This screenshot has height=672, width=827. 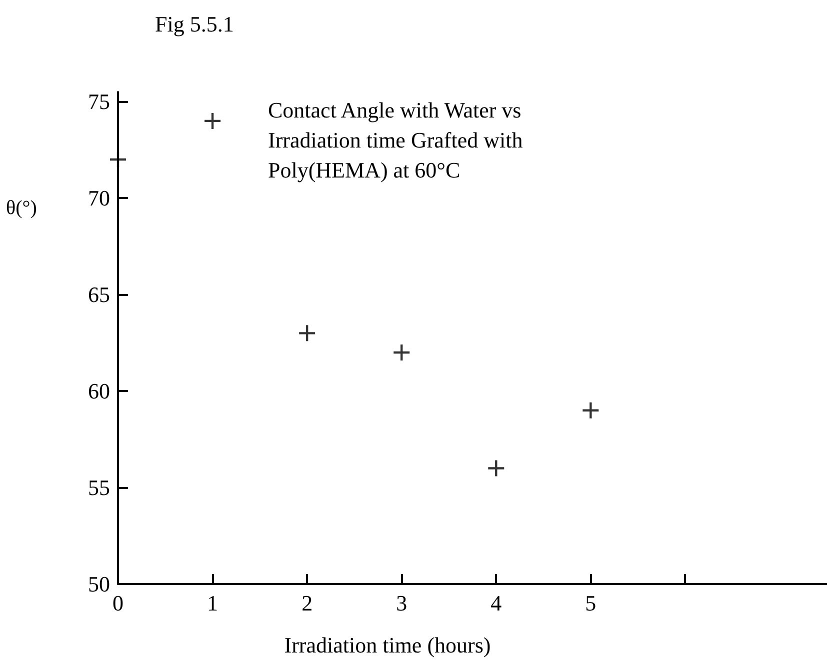 What do you see at coordinates (99, 198) in the screenshot?
I see `y-tick-label: 70` at bounding box center [99, 198].